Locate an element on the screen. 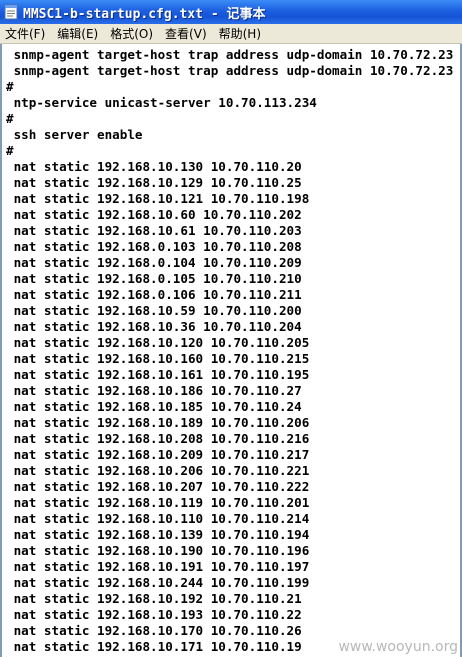  text-line: nat static 192.168.10.208 10.70.110.216 is located at coordinates (158, 438).